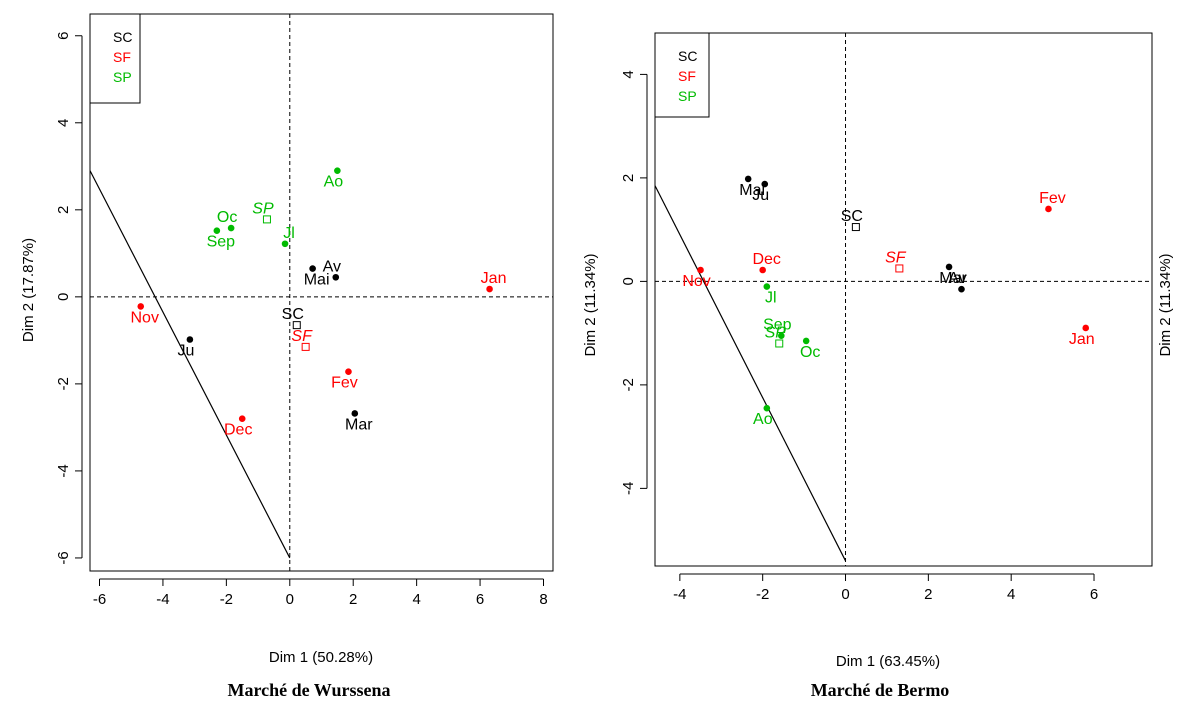  I want to click on y-axis-label: Dim 2 (11.34%), so click(590, 304).